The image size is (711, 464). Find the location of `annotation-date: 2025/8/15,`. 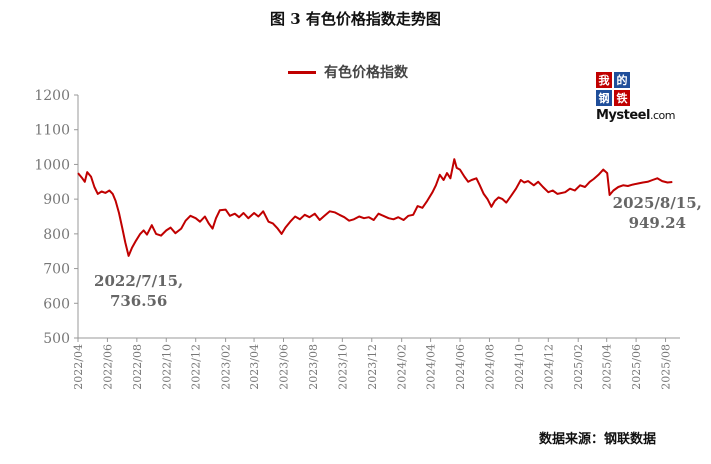

annotation-date: 2025/8/15, is located at coordinates (657, 203).